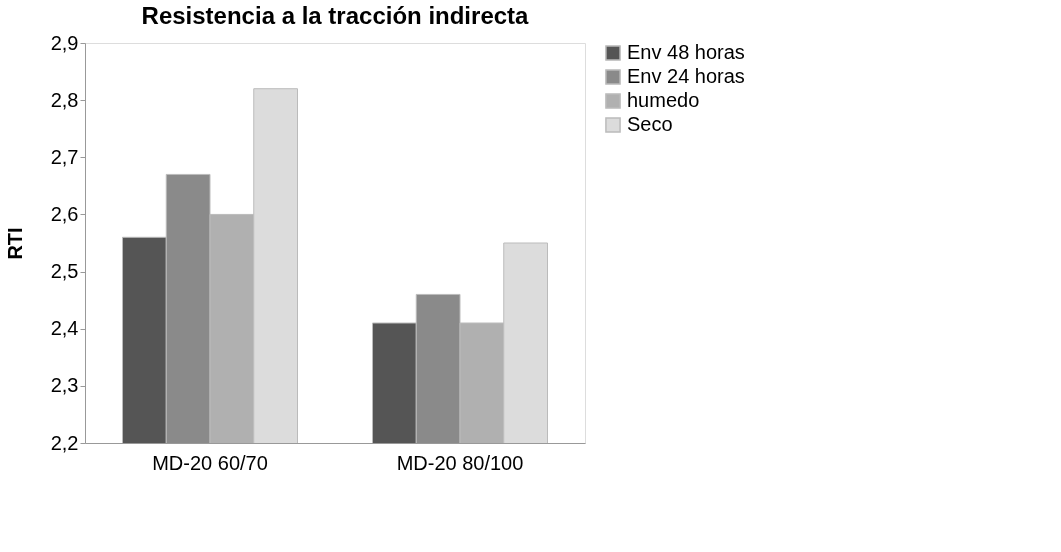 Image resolution: width=1061 pixels, height=552 pixels. I want to click on legend-label: Seco, so click(650, 124).